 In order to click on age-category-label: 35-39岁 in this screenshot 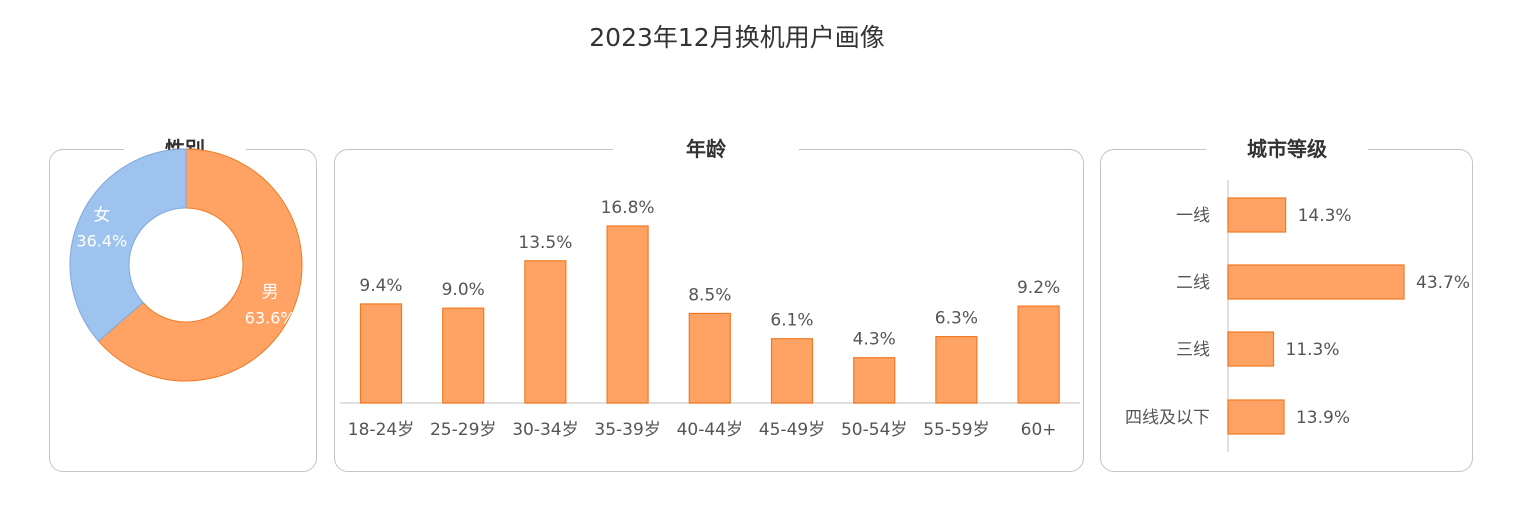, I will do `click(627, 430)`.